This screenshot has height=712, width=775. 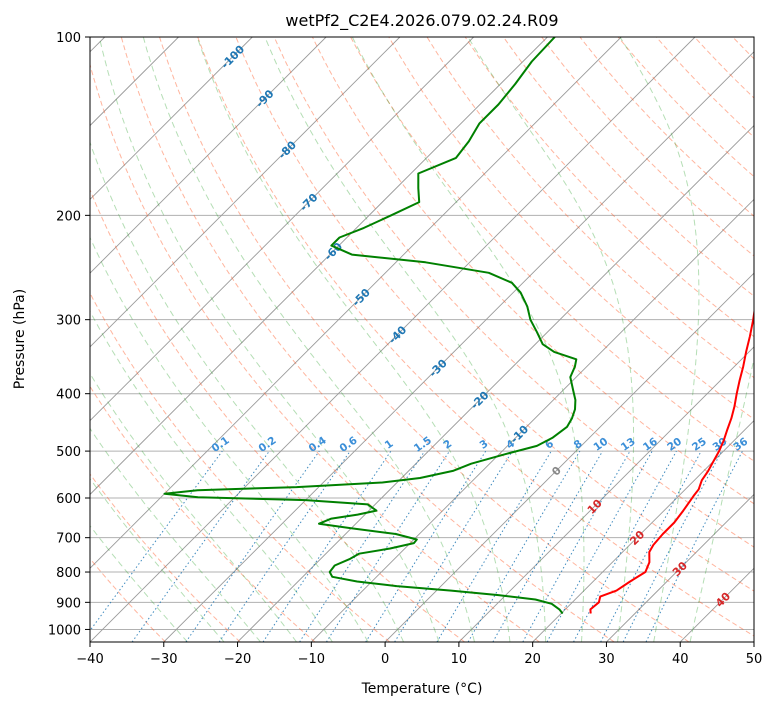 What do you see at coordinates (422, 689) in the screenshot?
I see `x-axis-label: Temperature (°C)` at bounding box center [422, 689].